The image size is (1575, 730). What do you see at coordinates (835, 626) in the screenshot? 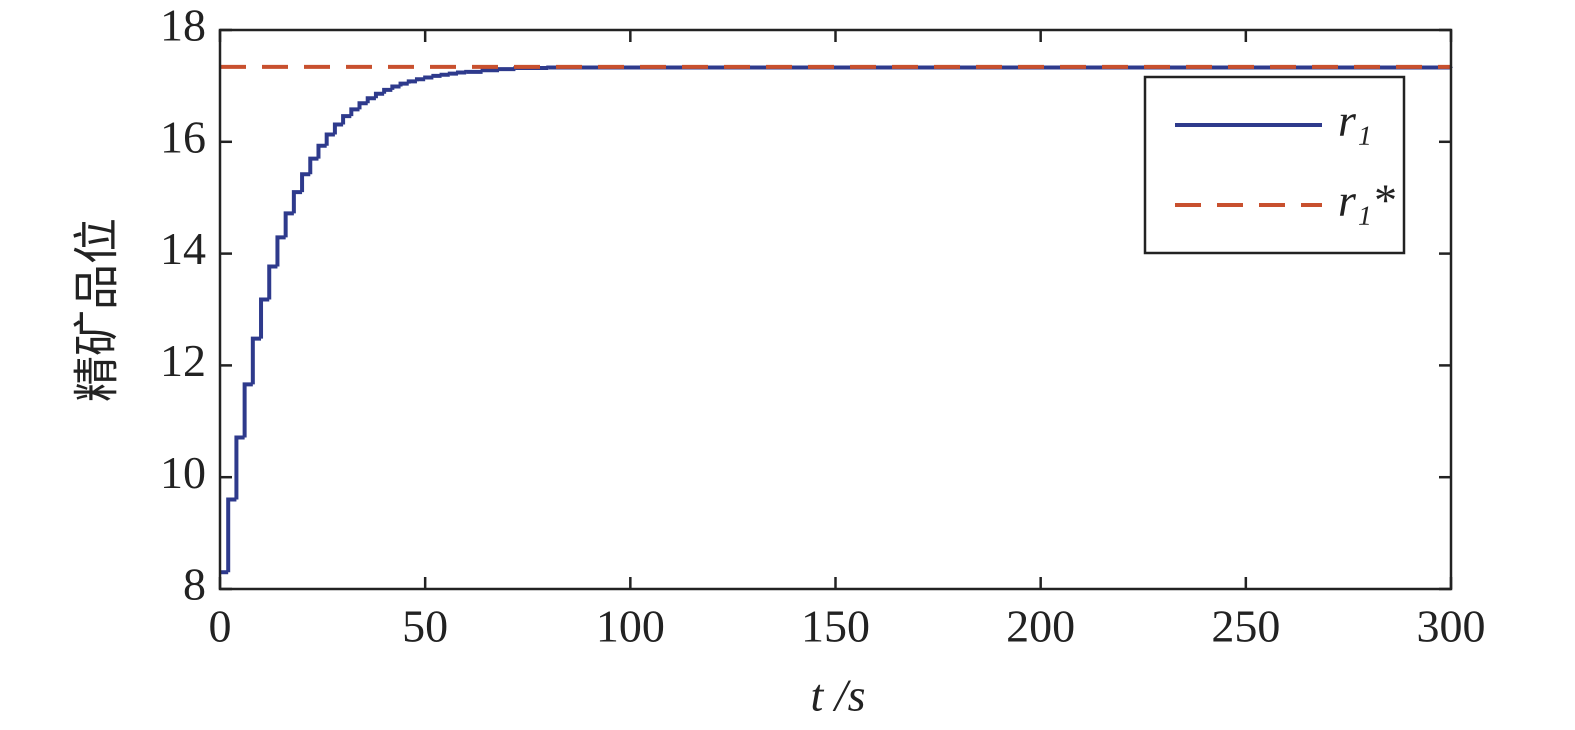
I see `x-tick-label: 150` at bounding box center [835, 626].